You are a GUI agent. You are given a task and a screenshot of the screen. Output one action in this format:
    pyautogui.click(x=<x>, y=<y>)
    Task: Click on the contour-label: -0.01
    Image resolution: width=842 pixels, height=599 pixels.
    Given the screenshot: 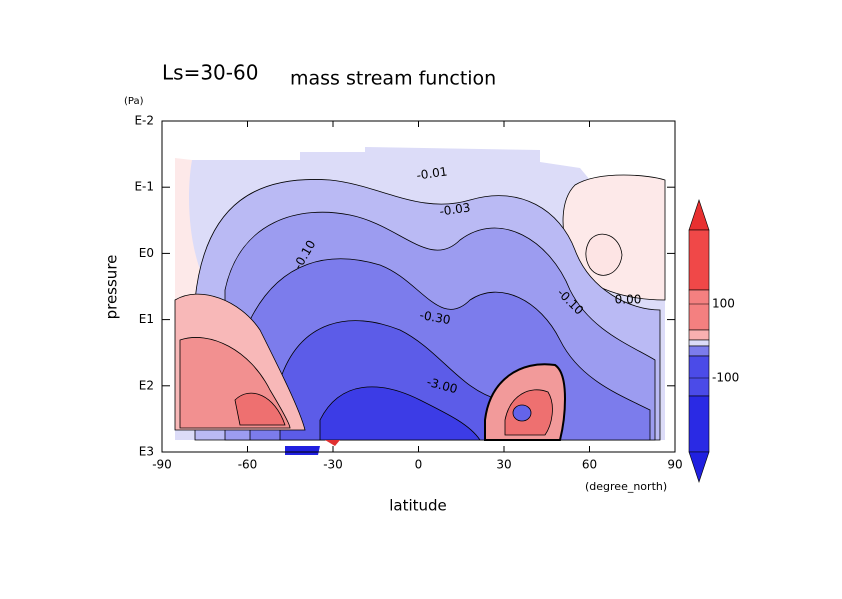 What is the action you would take?
    pyautogui.click(x=432, y=173)
    